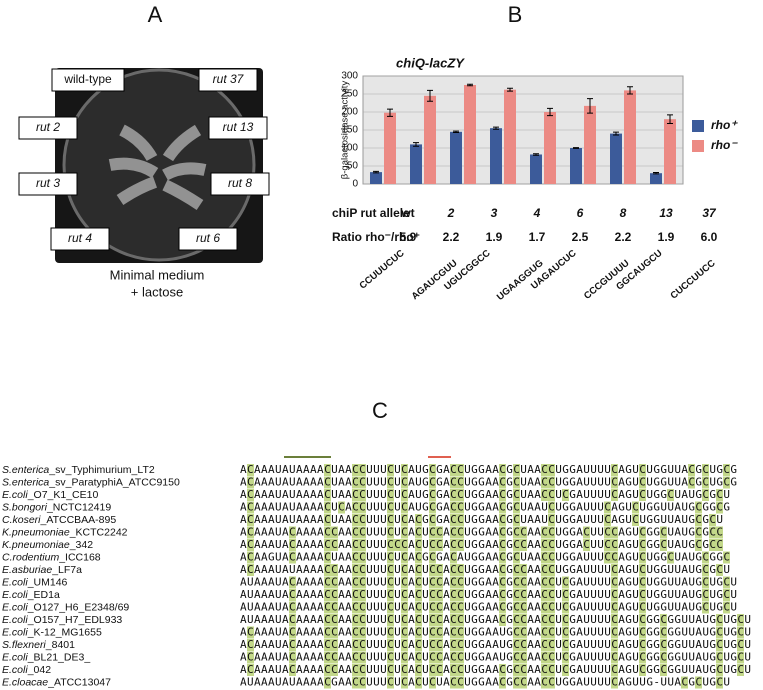 This screenshot has width=763, height=690. I want to click on strain-name: S.enterica_sv_ParatyphiA_ATCC9150, so click(91, 482).